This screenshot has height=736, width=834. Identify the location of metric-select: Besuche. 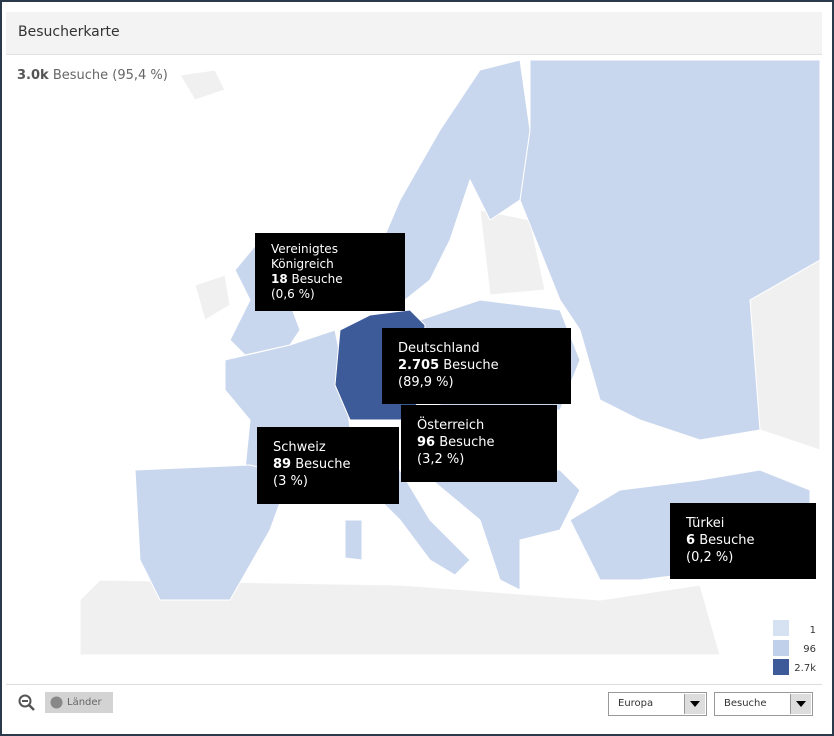
(763, 704).